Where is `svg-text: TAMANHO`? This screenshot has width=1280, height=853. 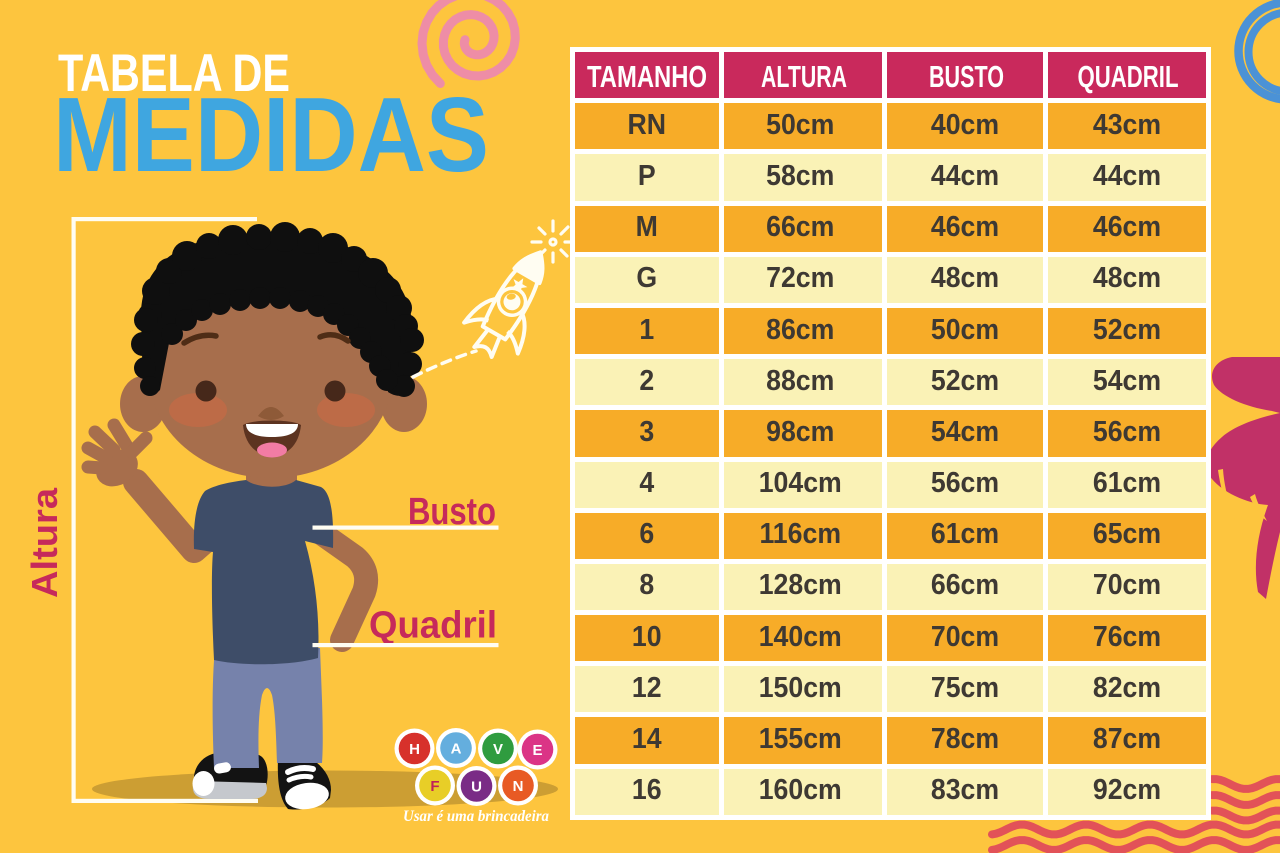 svg-text: TAMANHO is located at coordinates (647, 76).